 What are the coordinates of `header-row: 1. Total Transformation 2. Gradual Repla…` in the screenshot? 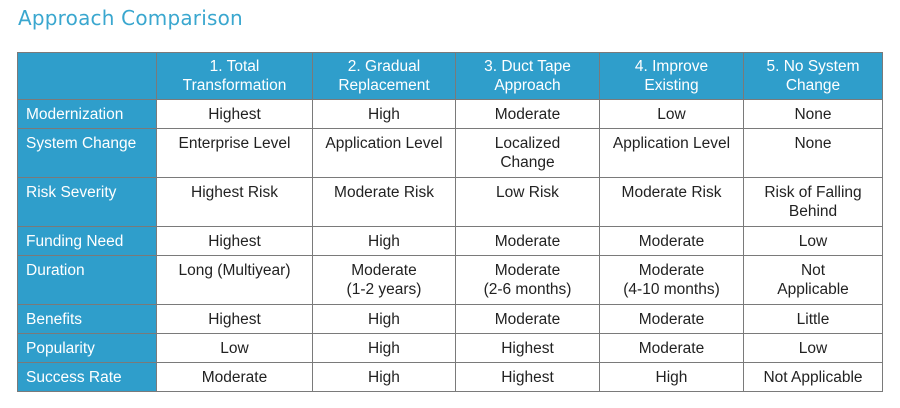 It's located at (450, 76).